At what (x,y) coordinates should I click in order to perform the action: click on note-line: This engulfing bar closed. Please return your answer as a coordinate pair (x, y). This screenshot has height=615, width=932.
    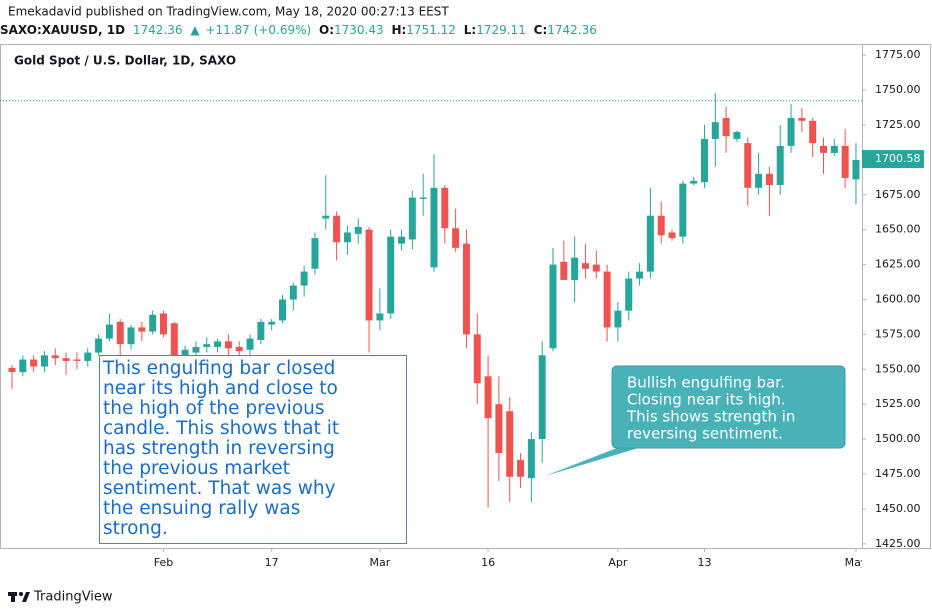
    Looking at the image, I should click on (218, 368).